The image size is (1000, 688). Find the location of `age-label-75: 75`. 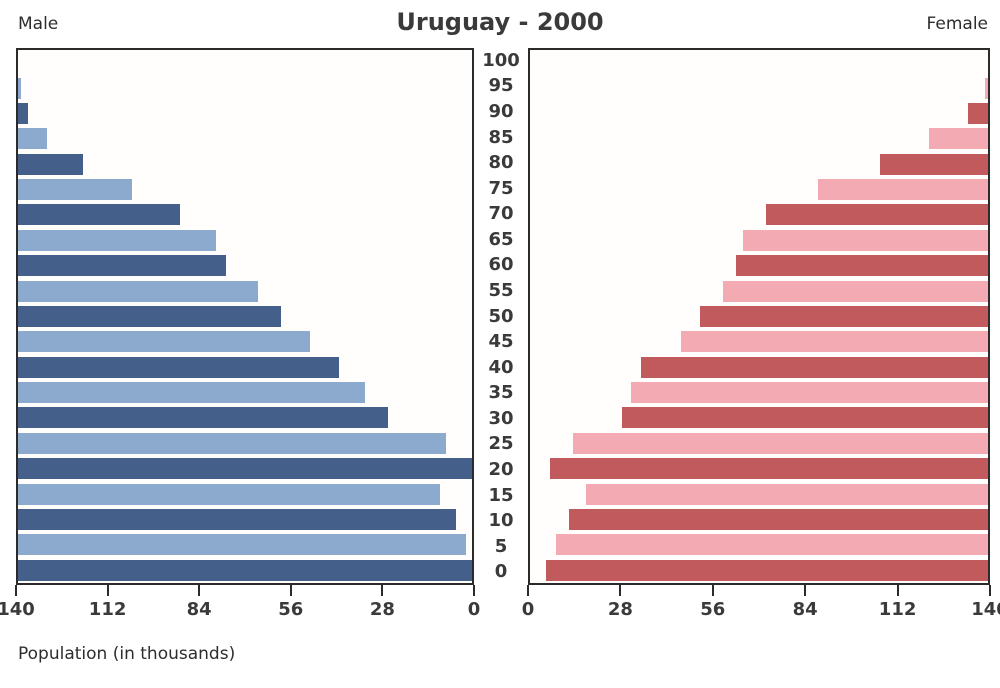

age-label-75: 75 is located at coordinates (501, 188).